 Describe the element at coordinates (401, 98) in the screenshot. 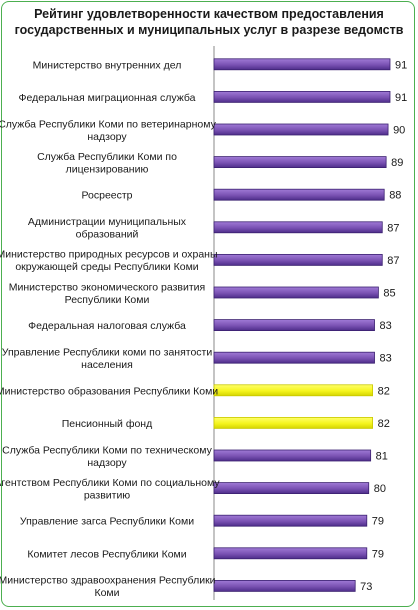

I see `data-label-2: 91` at that location.